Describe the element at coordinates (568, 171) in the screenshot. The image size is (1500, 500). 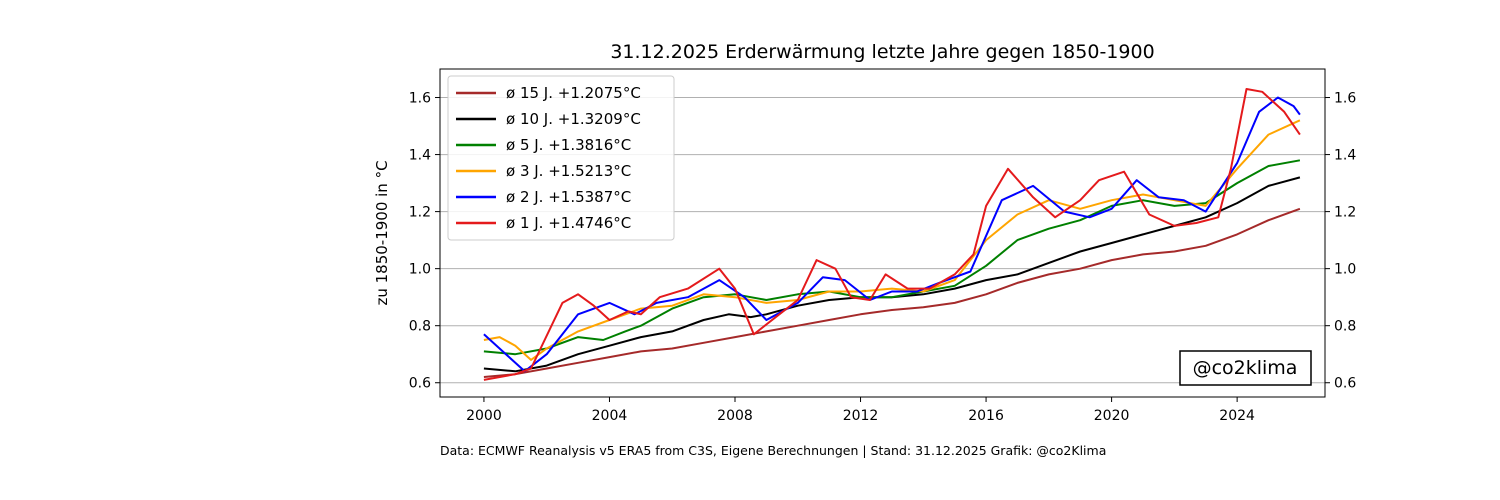
I see `legend-label: ø 3 J. +1.5213°C` at that location.